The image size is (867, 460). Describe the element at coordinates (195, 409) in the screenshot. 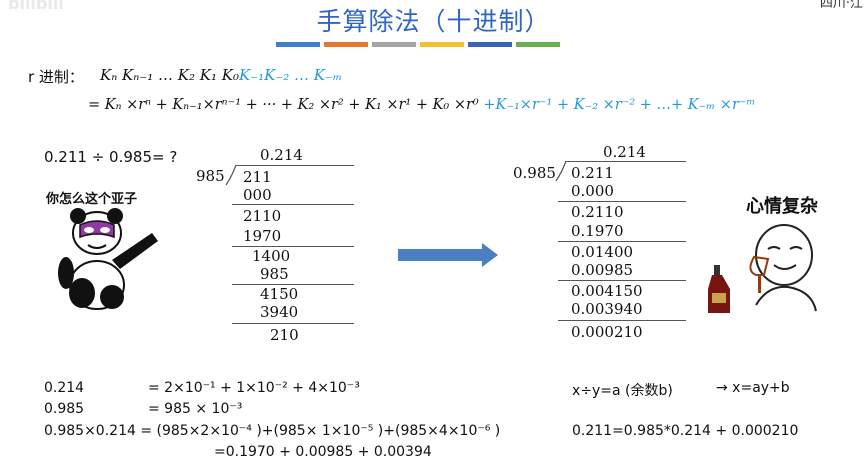

I see `bottom-expansion: = 985 × 10⁻³` at that location.